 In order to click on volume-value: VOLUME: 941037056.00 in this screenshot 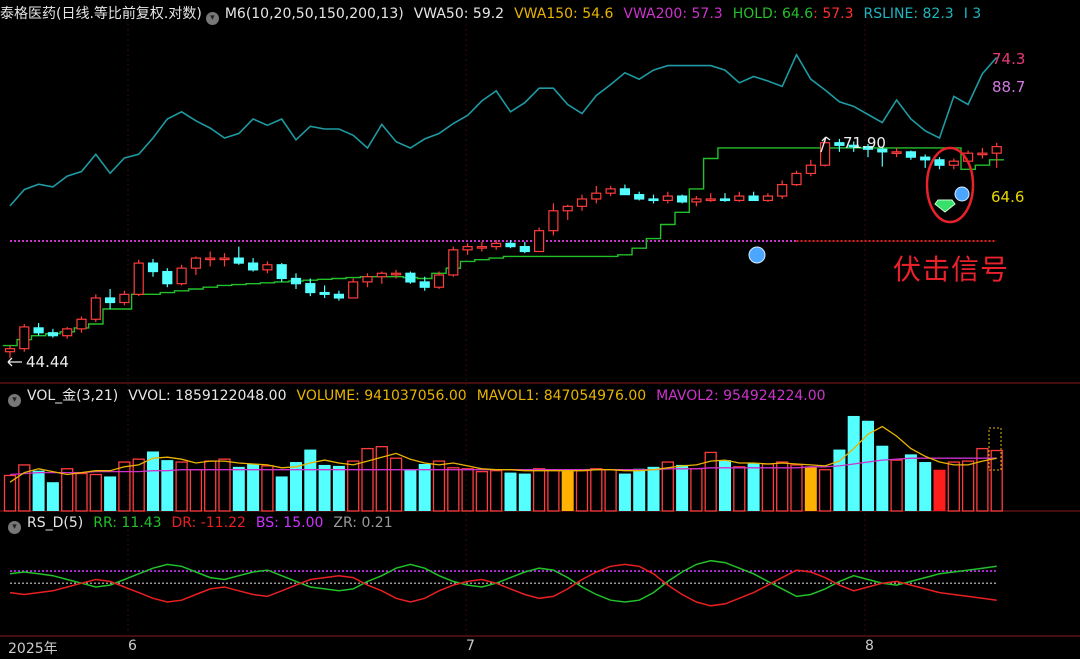, I will do `click(381, 396)`.